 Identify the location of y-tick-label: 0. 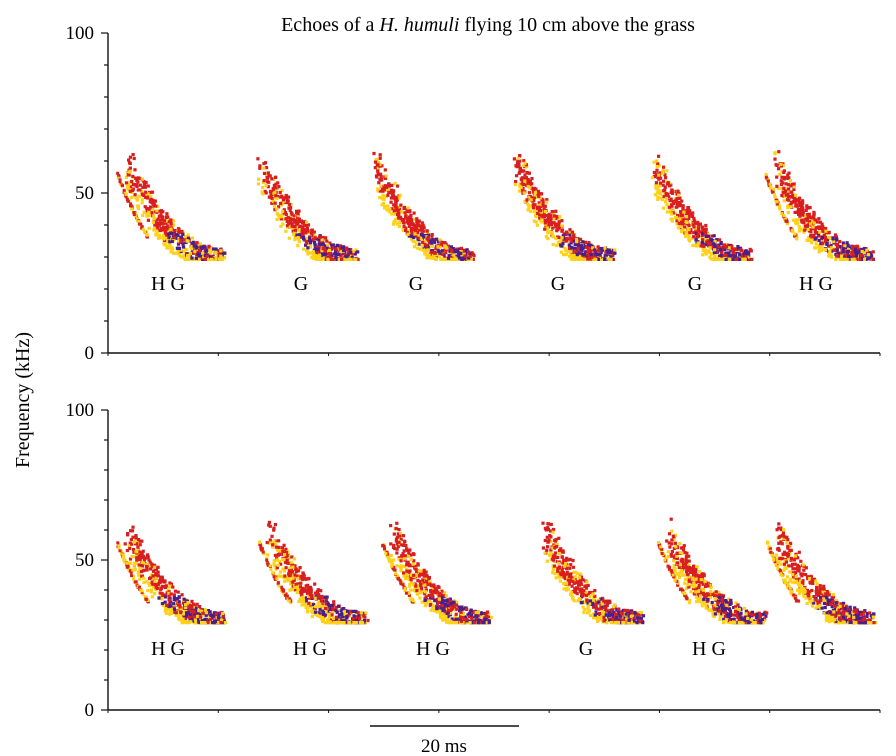
(90, 353).